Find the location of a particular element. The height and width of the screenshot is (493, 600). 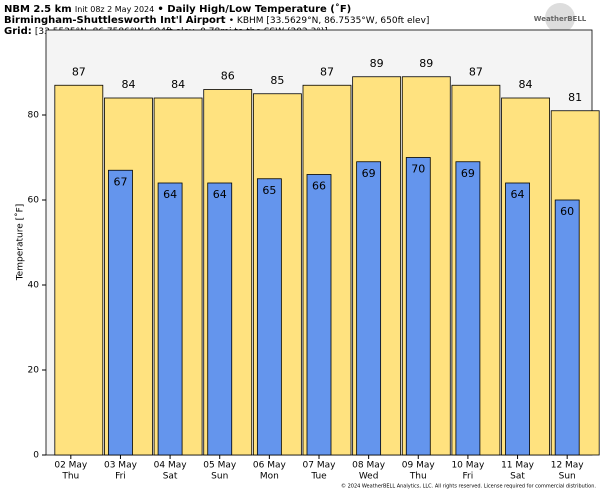

model: NBM 2.5 km is located at coordinates (38, 9).